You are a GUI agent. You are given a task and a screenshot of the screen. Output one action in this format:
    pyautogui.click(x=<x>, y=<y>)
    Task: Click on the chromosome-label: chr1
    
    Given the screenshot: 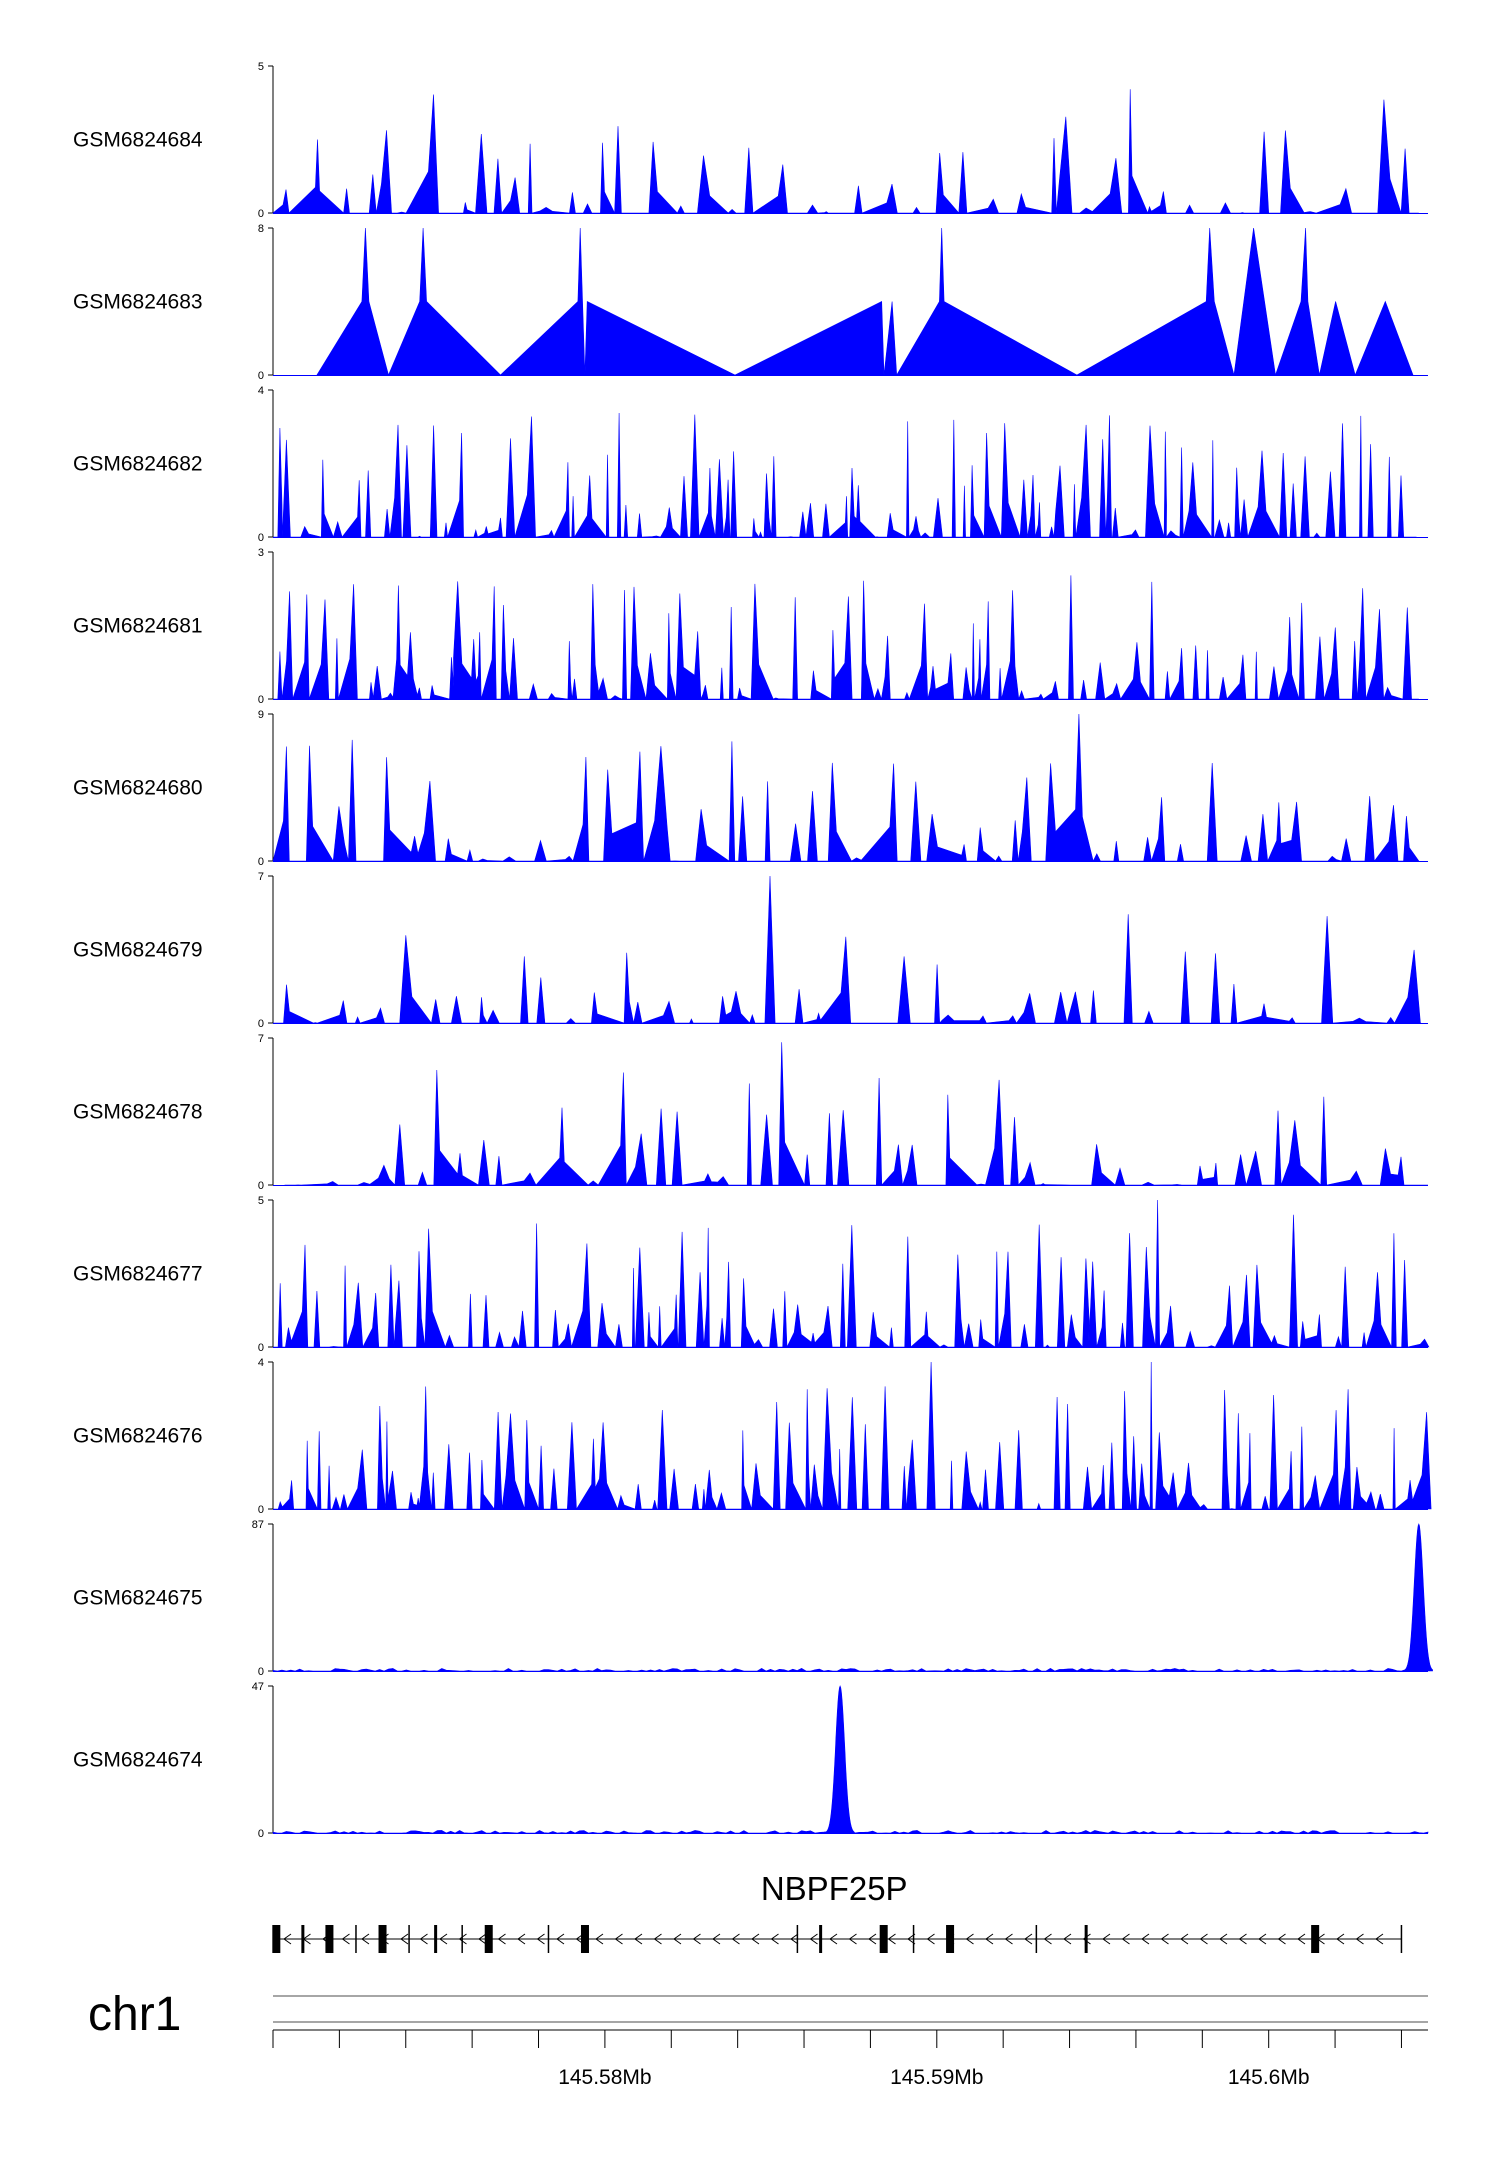 What is the action you would take?
    pyautogui.click(x=134, y=2014)
    